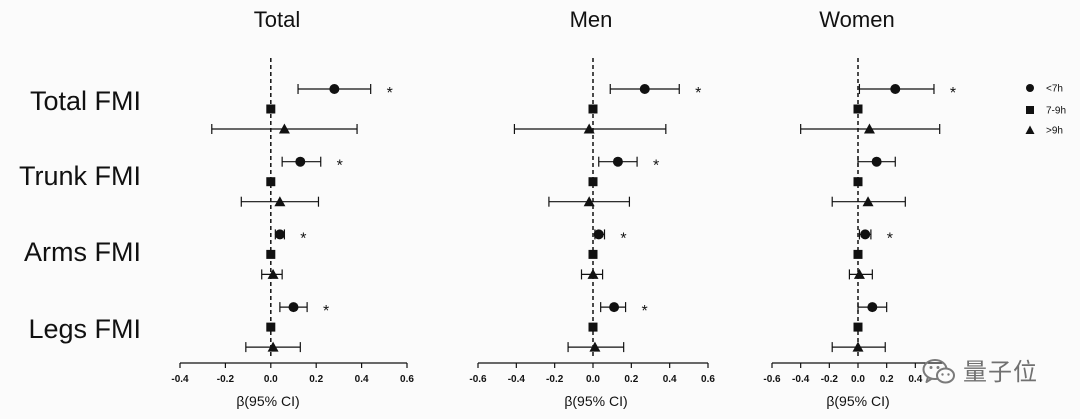 The width and height of the screenshot is (1080, 419). Describe the element at coordinates (614, 307) in the screenshot. I see `point-men-legs-fmi-lt7h` at that location.